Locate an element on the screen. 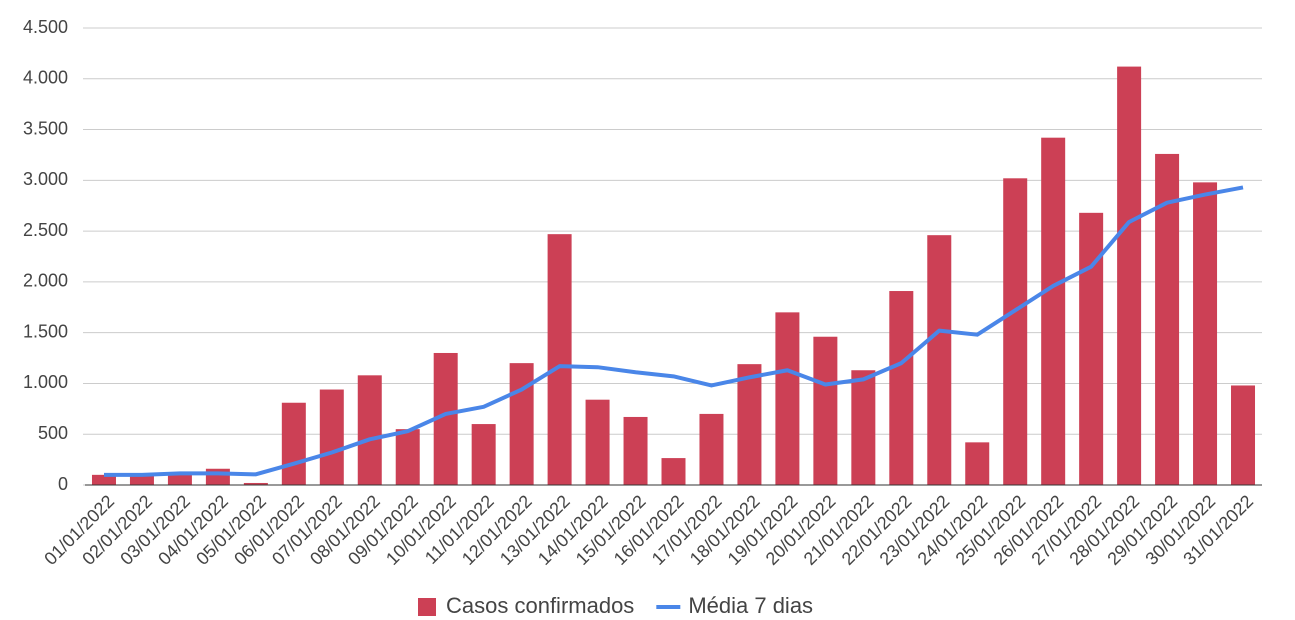  y-tick-label: 4.500 is located at coordinates (45, 27).